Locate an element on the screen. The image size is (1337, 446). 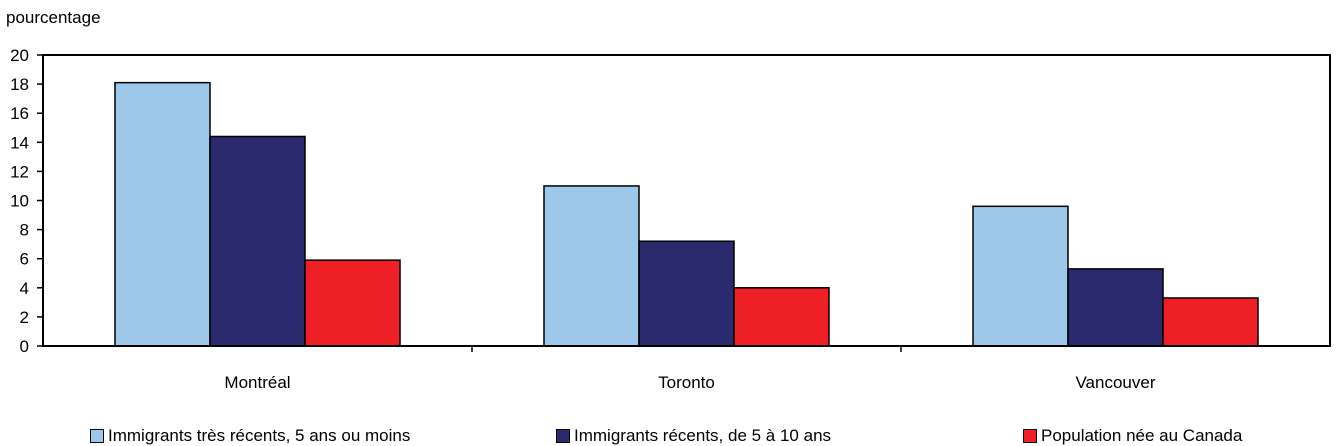
legend-label: Population née au Canada is located at coordinates (1142, 435).